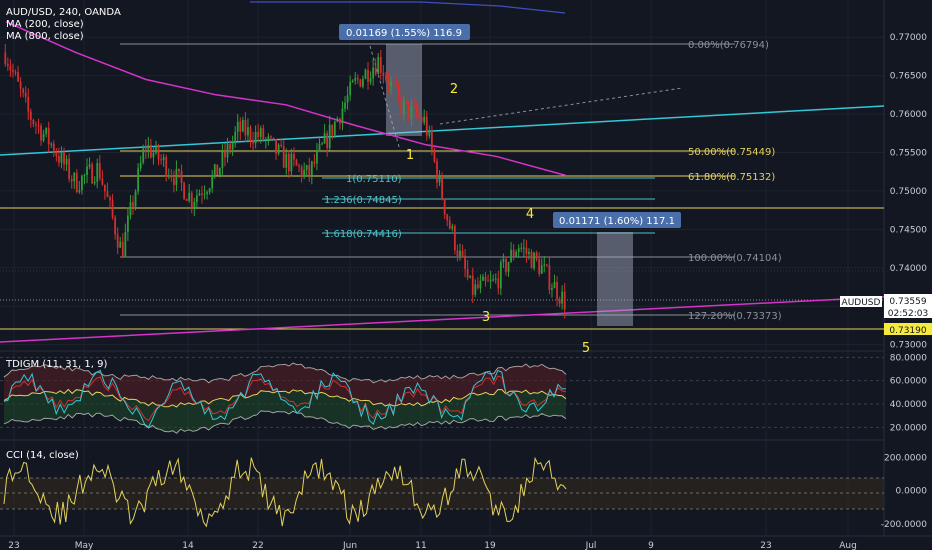  I want to click on fib-ext-label-1: 1(0.75110), so click(374, 179).